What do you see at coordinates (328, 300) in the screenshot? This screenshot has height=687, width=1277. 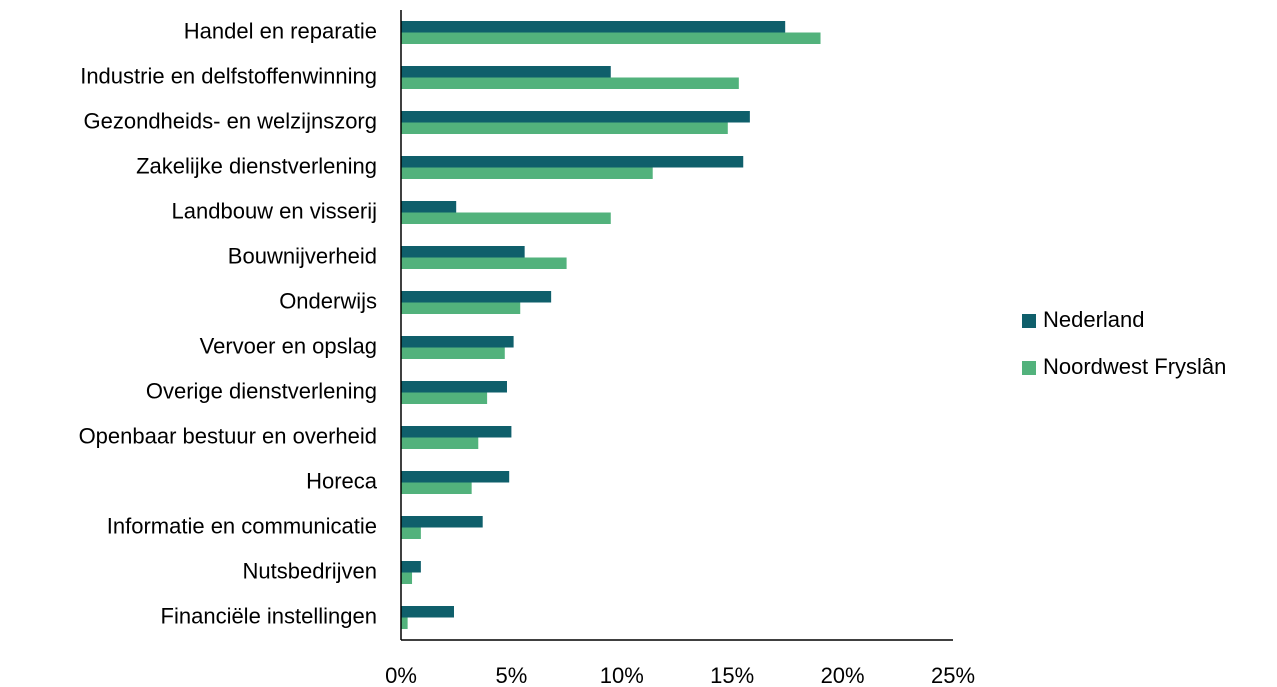 I see `y-tick-label: Onderwijs` at bounding box center [328, 300].